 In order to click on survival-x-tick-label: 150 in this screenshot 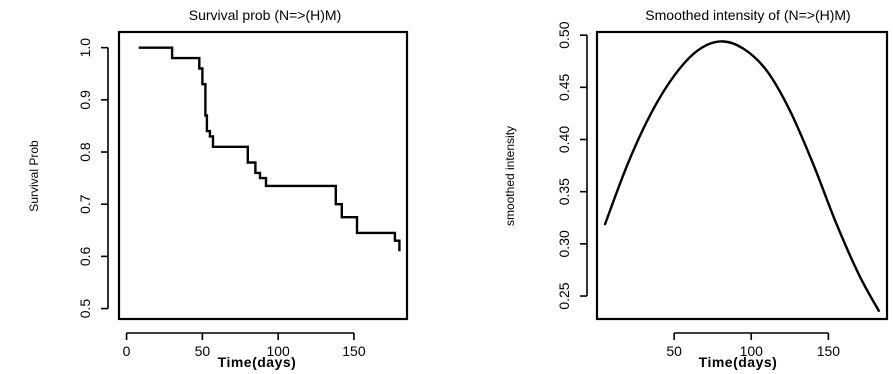, I will do `click(354, 351)`.